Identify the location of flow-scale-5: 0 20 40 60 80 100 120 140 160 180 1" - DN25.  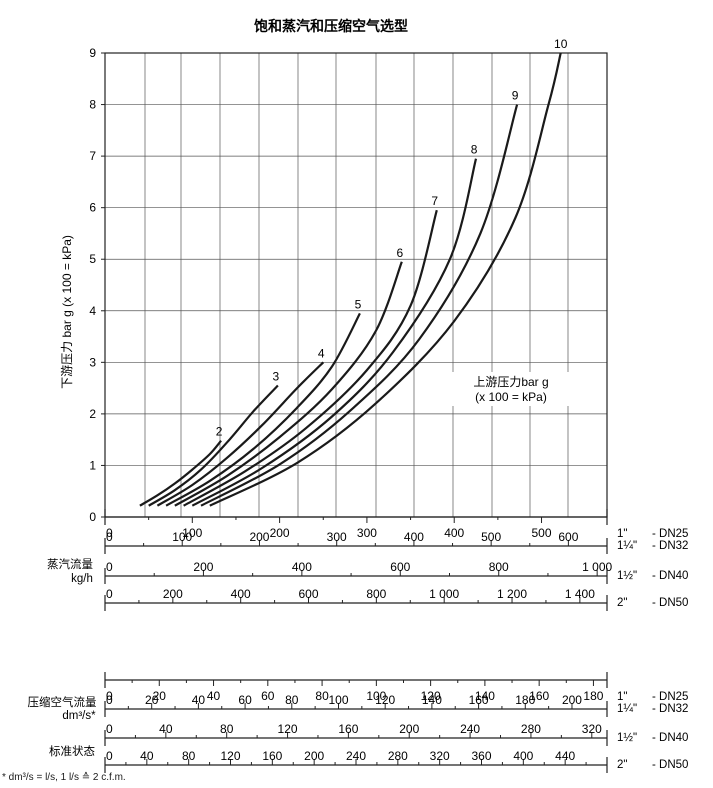
(396, 687).